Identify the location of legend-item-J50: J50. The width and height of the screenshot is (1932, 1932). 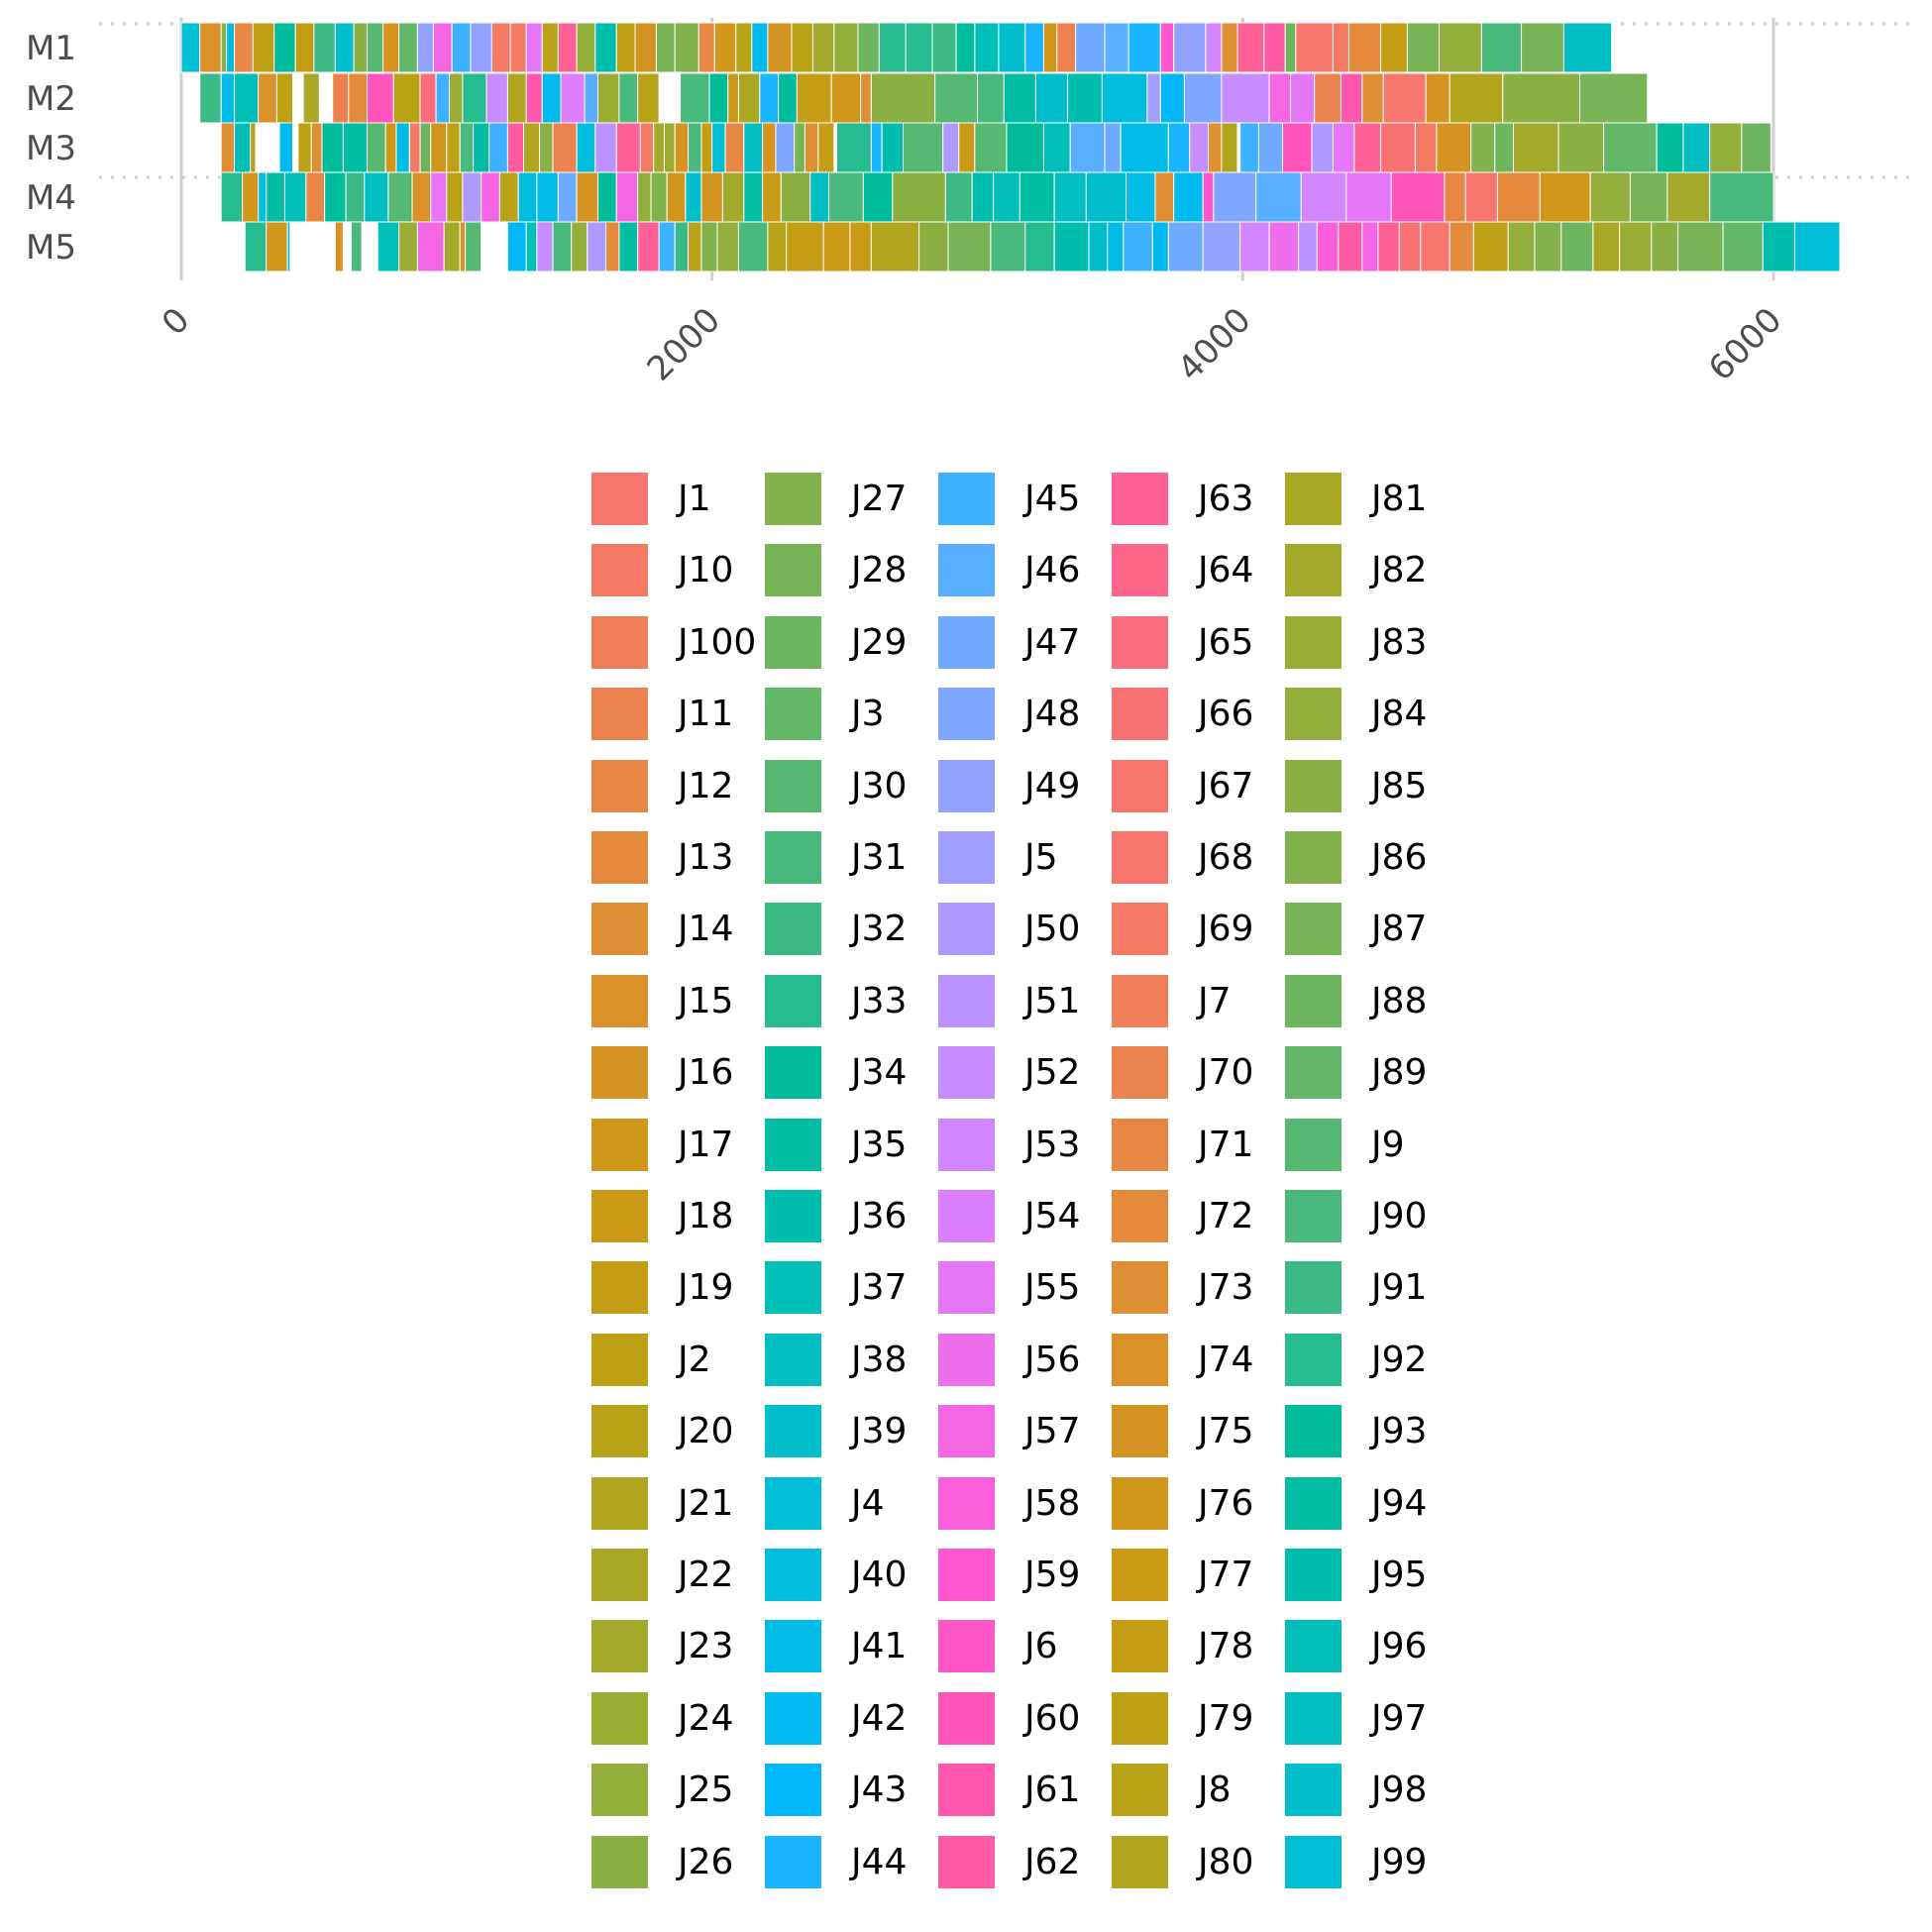
(1022, 928).